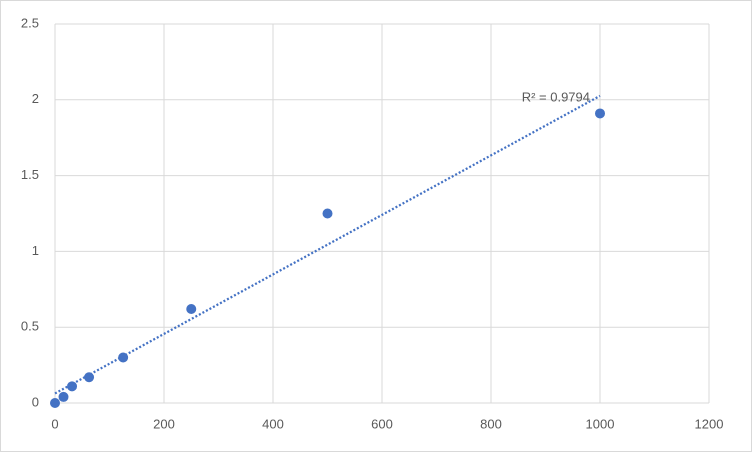 This screenshot has height=452, width=752. Describe the element at coordinates (273, 423) in the screenshot. I see `x-tick-label: 400` at that location.